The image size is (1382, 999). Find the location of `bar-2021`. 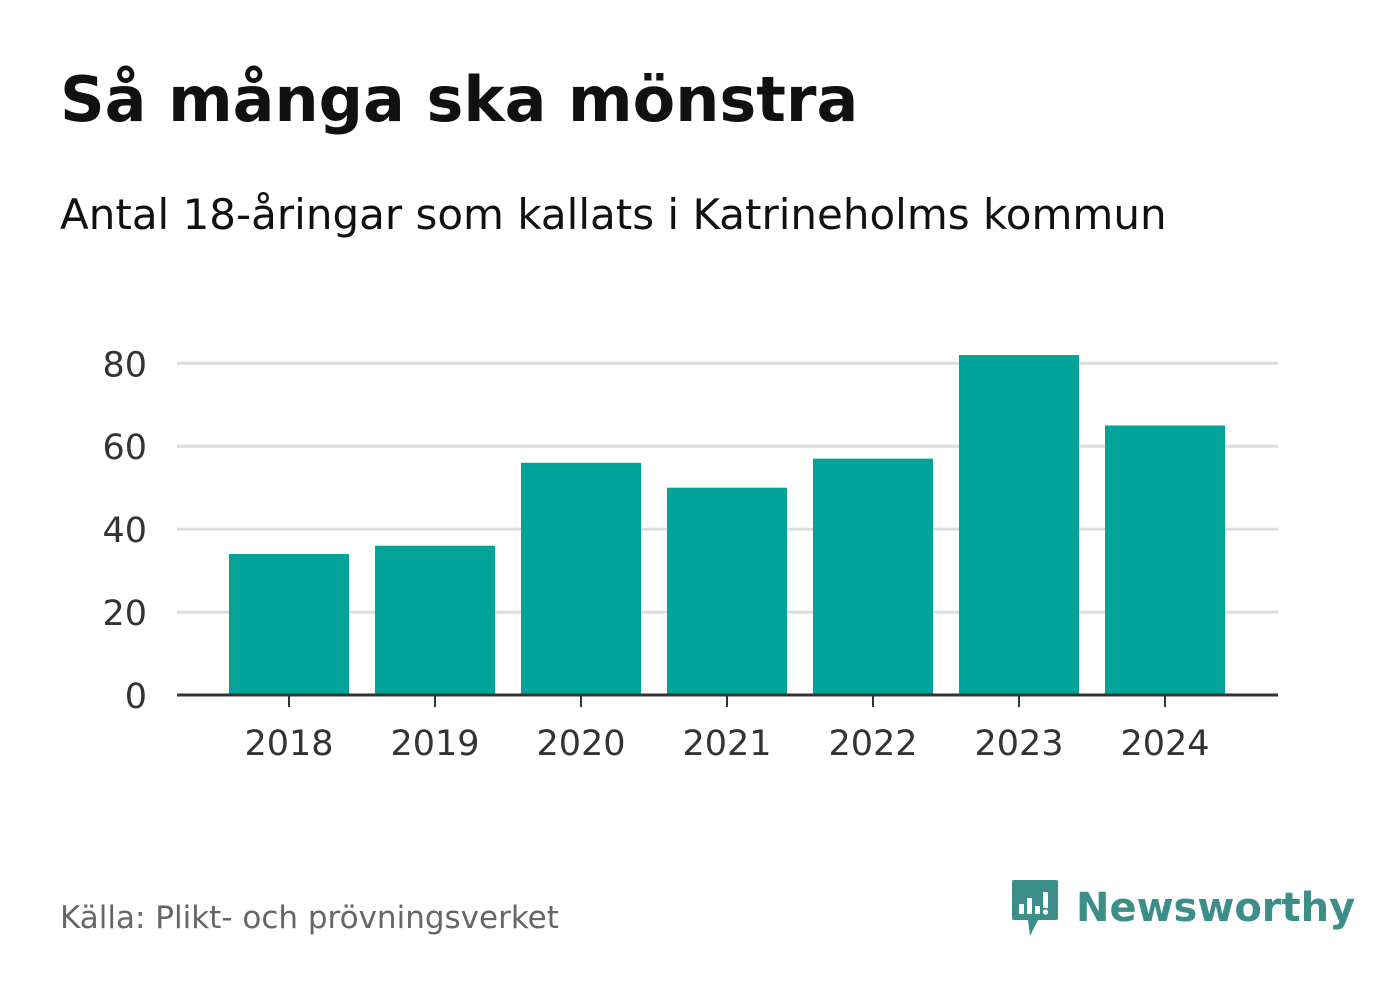

bar-2021 is located at coordinates (727, 591).